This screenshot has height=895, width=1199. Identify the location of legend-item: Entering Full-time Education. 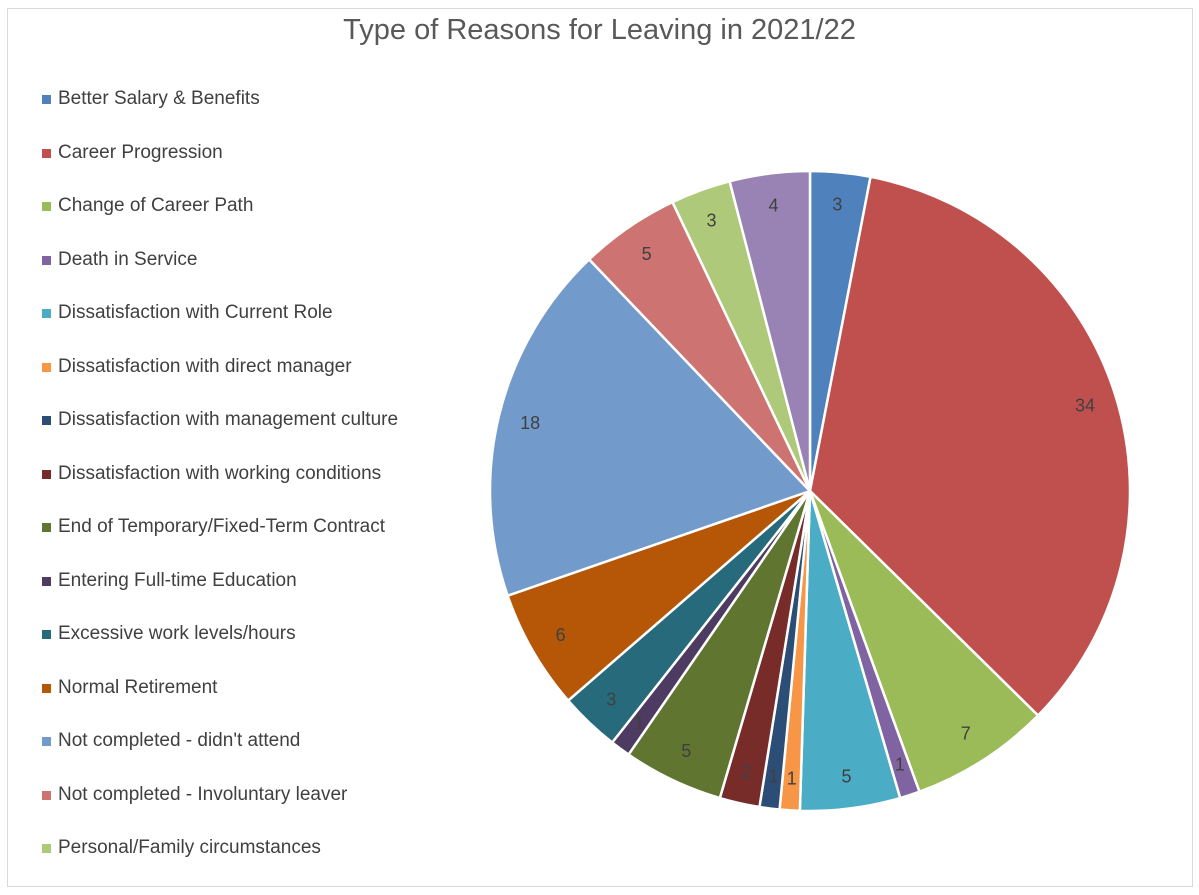
(222, 581).